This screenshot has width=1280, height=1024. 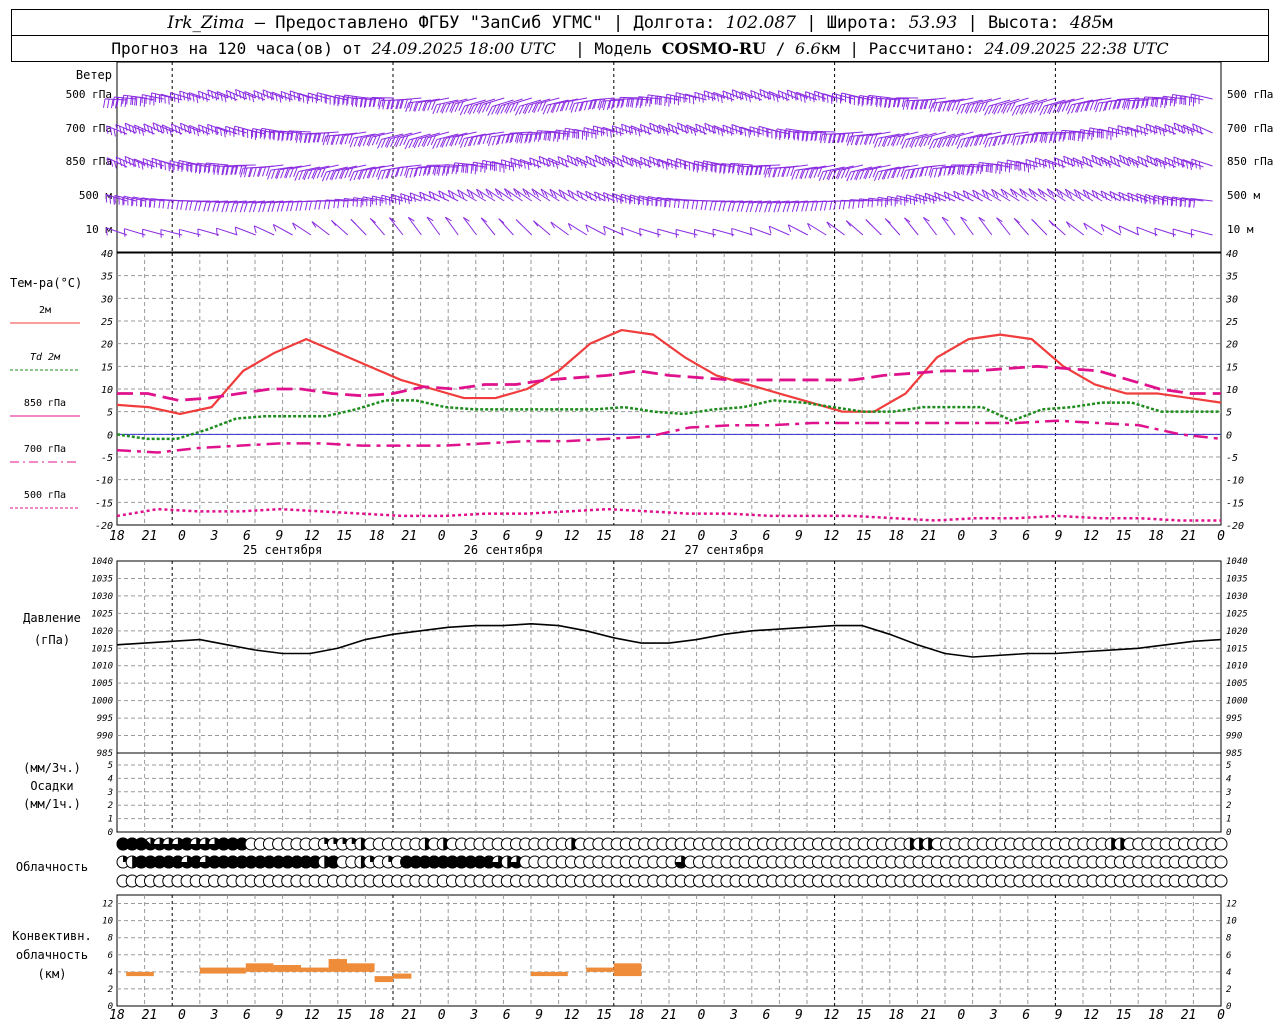 I want to click on conv-ytick-right: 0, so click(x=1228, y=1007).